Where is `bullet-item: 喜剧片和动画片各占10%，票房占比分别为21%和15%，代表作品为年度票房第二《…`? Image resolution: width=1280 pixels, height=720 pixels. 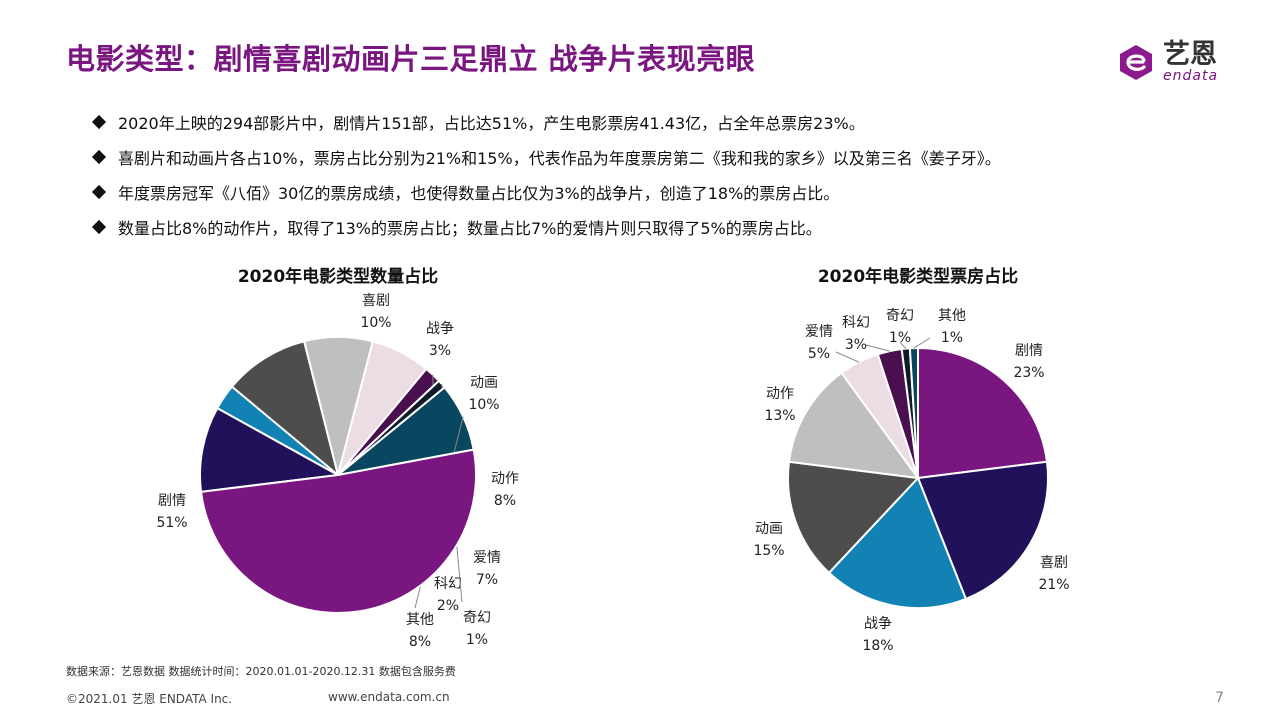 bullet-item: 喜剧片和动画片各占10%，票房占比分别为21%和15%，代表作品为年度票房第二《… is located at coordinates (675, 156).